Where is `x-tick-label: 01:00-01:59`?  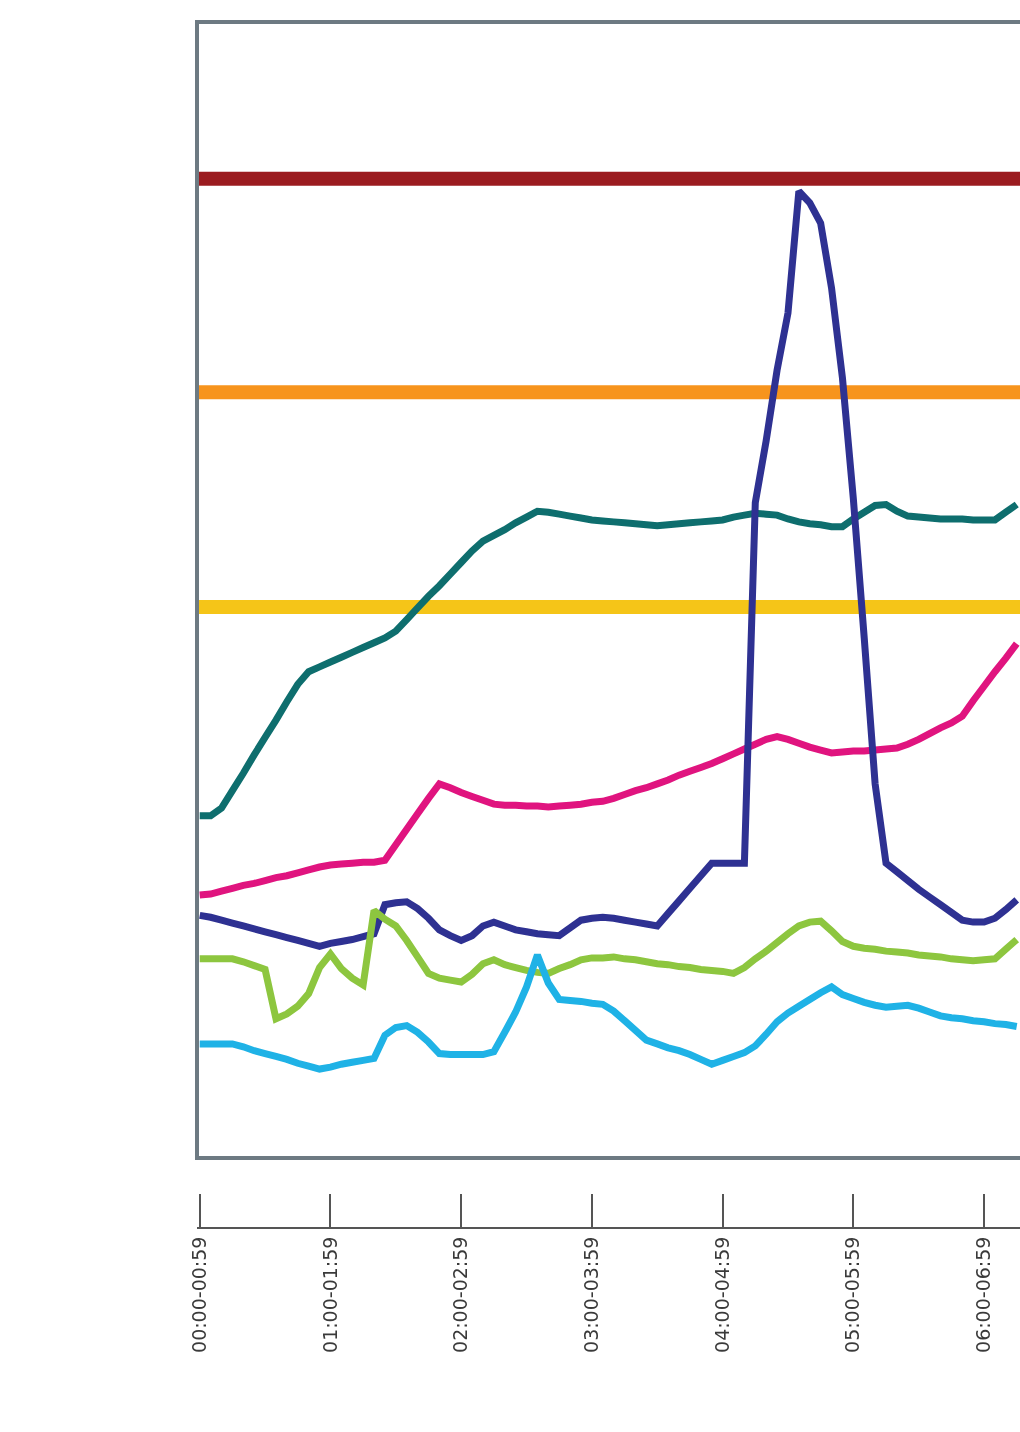
x-tick-label: 01:00-01:59 is located at coordinates (329, 1294).